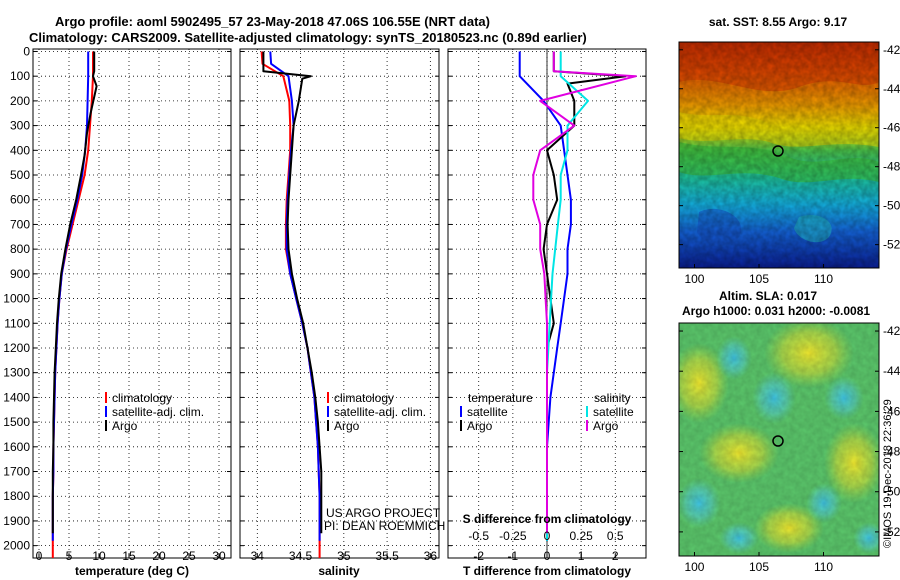 This screenshot has width=900, height=580. Describe the element at coordinates (461, 411) in the screenshot. I see `legend-swatch-t-satellite` at that location.